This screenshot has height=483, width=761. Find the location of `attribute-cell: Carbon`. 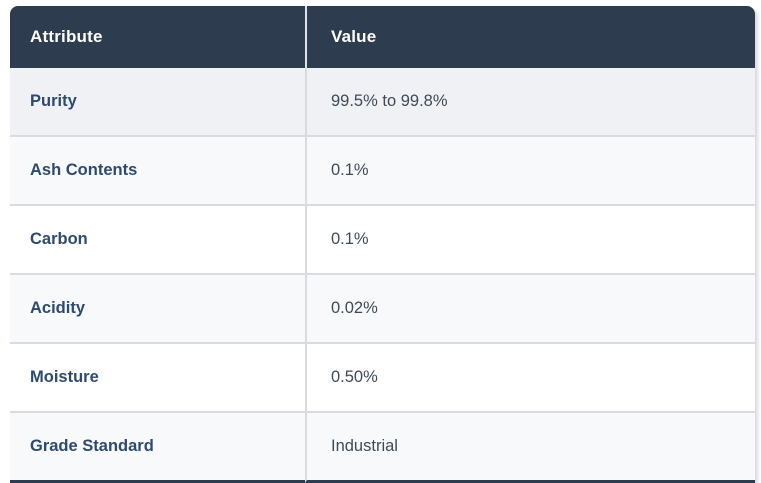

attribute-cell: Carbon is located at coordinates (157, 238).